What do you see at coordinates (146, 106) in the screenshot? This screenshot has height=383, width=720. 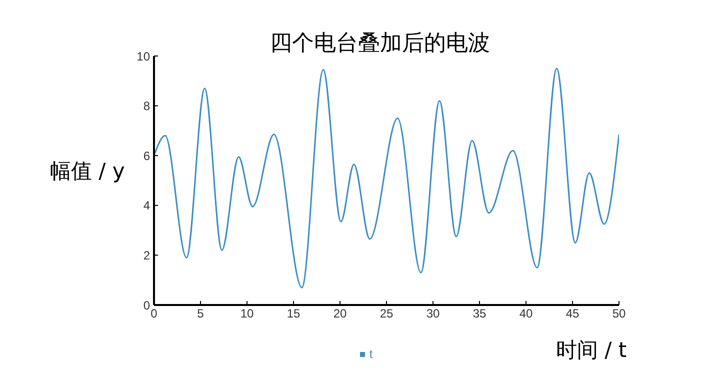 I see `y-tick-label: 8` at bounding box center [146, 106].